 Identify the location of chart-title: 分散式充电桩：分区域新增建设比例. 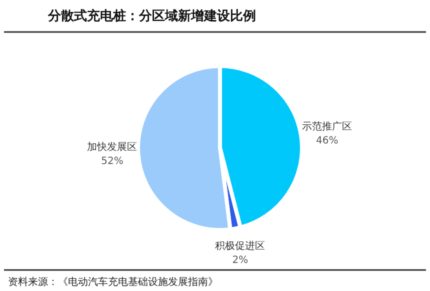
(151, 16).